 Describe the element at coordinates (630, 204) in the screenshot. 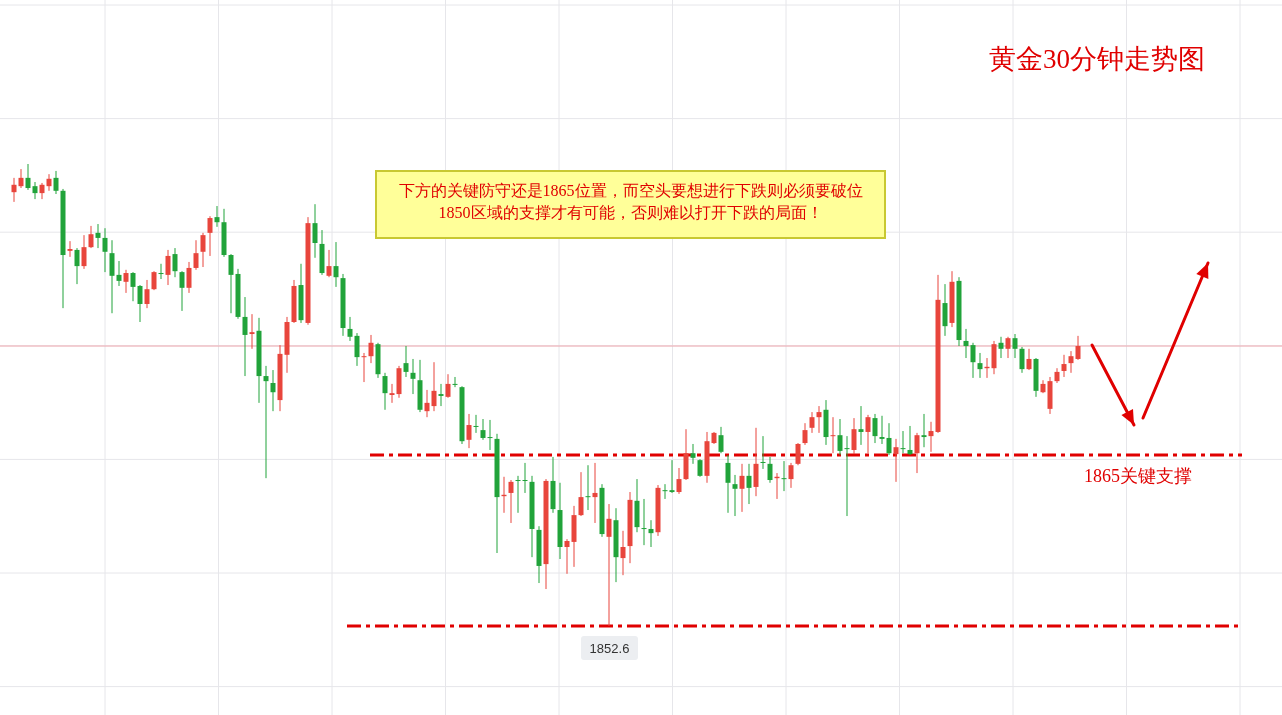

I see `annotation: 下方的关键防守还是1865位置，而空头要想进行下跌则必须要破位1850区域的支撑才有可能，否则难以打开下跌的局面！` at that location.